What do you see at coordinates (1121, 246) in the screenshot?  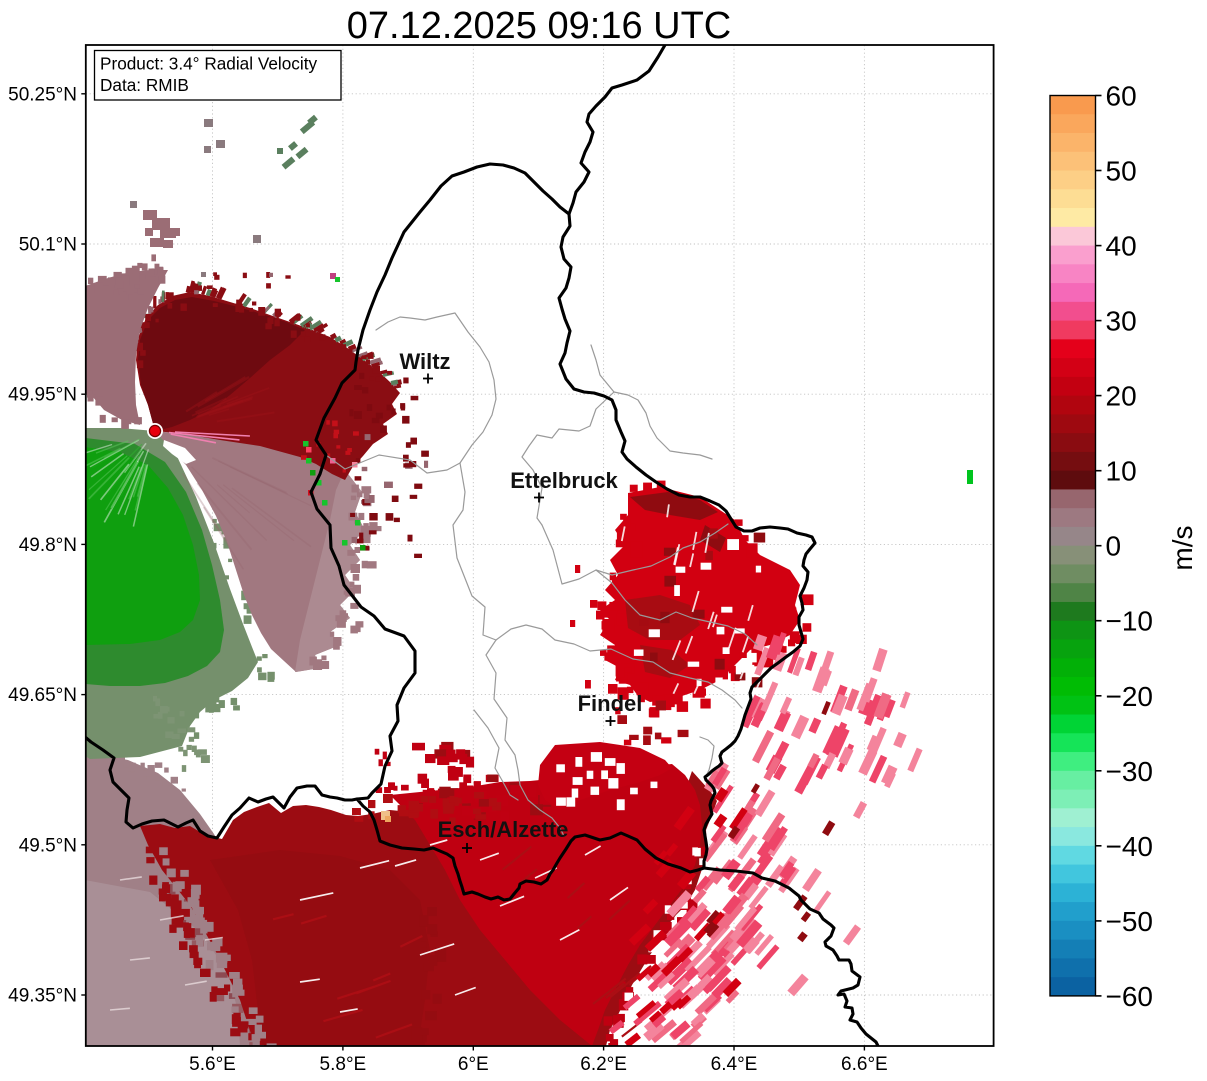 I see `svg-text: 40` at bounding box center [1121, 246].